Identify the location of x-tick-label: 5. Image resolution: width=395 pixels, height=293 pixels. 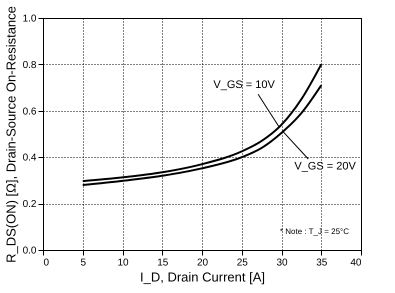
(83, 263).